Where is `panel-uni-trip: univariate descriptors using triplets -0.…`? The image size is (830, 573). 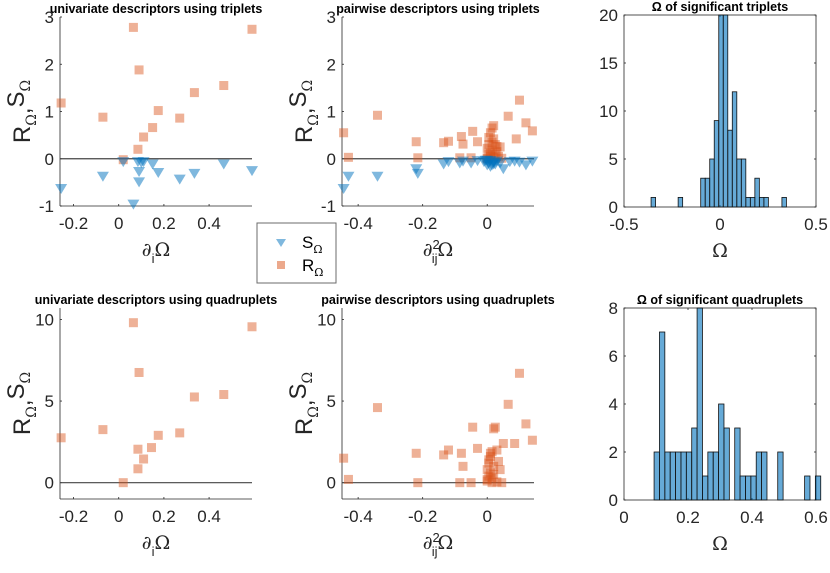 panel-uni-trip: univariate descriptors using triplets -0.… is located at coordinates (132, 134).